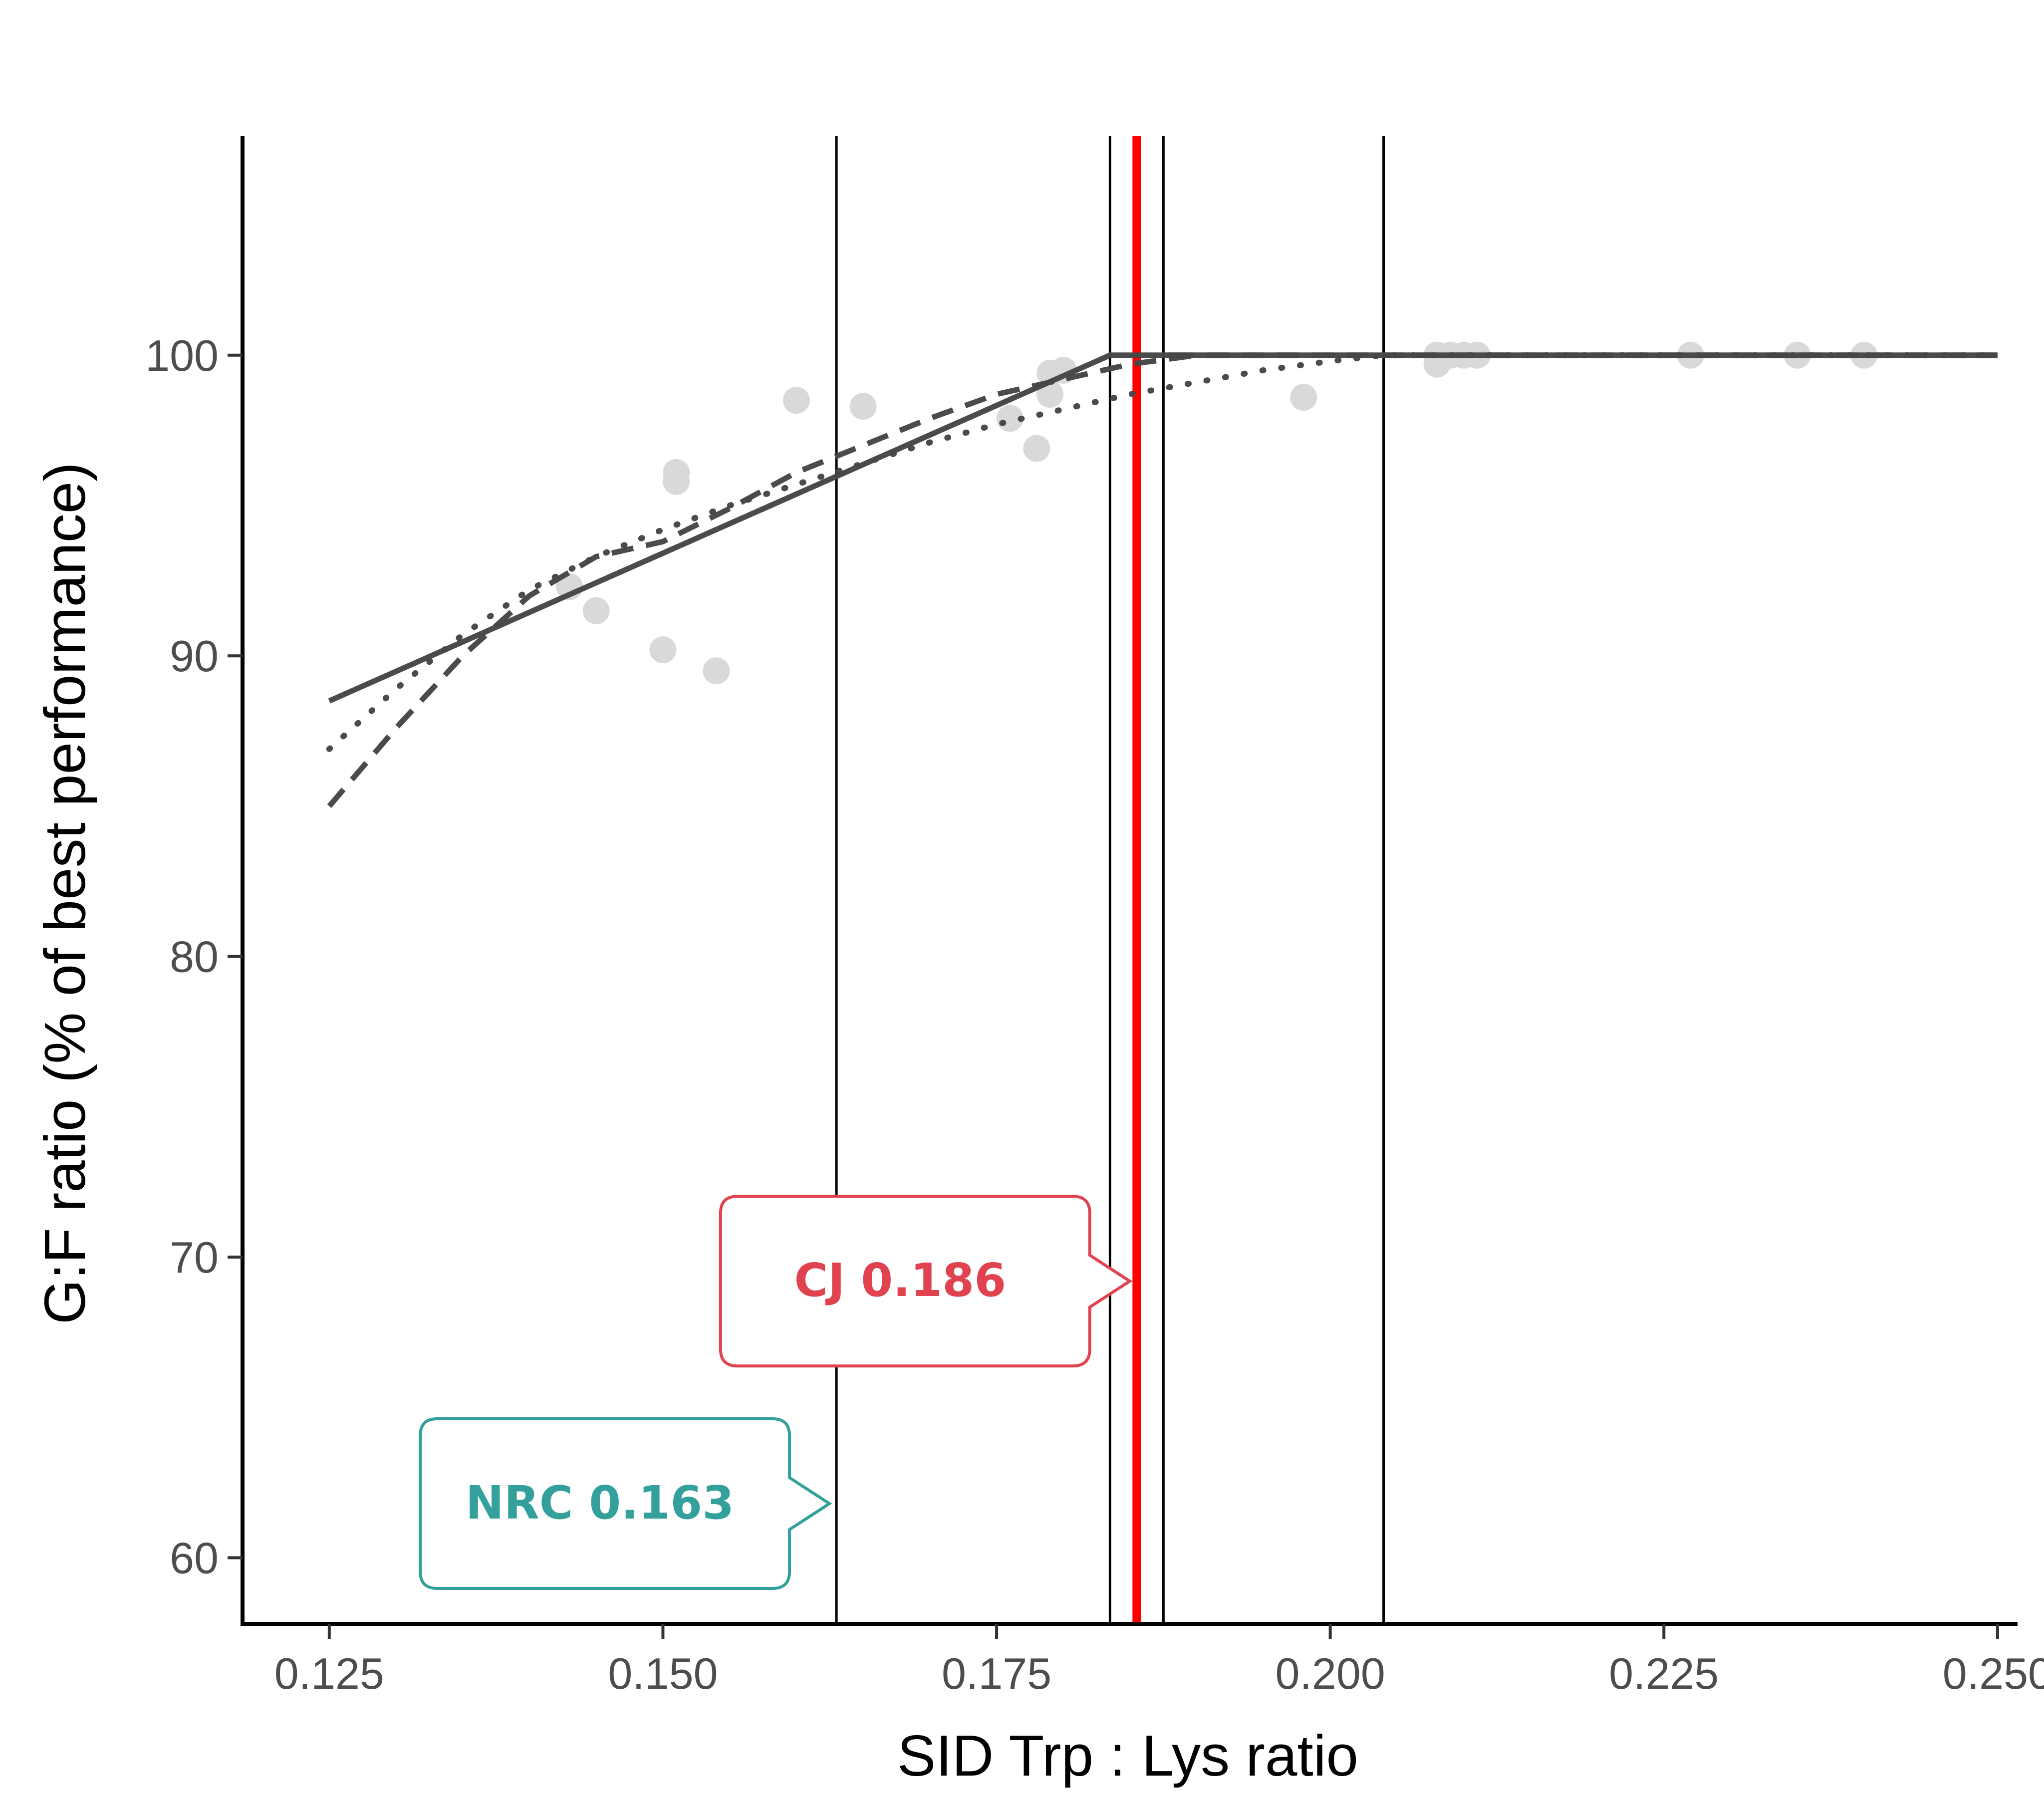  I want to click on y-tick-label: 80, so click(194, 957).